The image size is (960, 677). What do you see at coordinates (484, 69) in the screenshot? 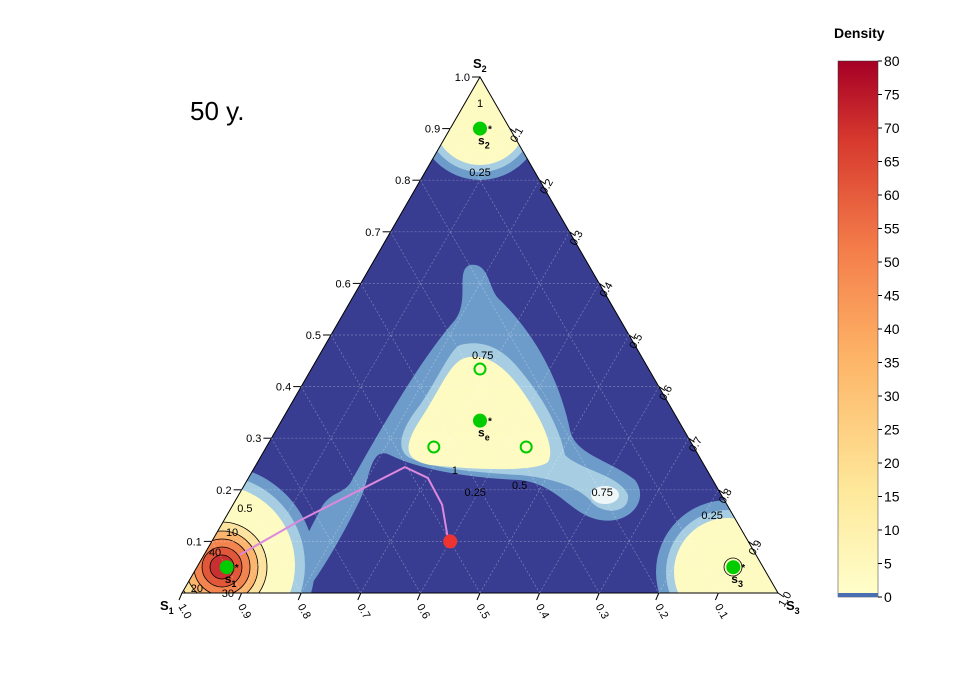
I see `vertex-sub: 2` at bounding box center [484, 69].